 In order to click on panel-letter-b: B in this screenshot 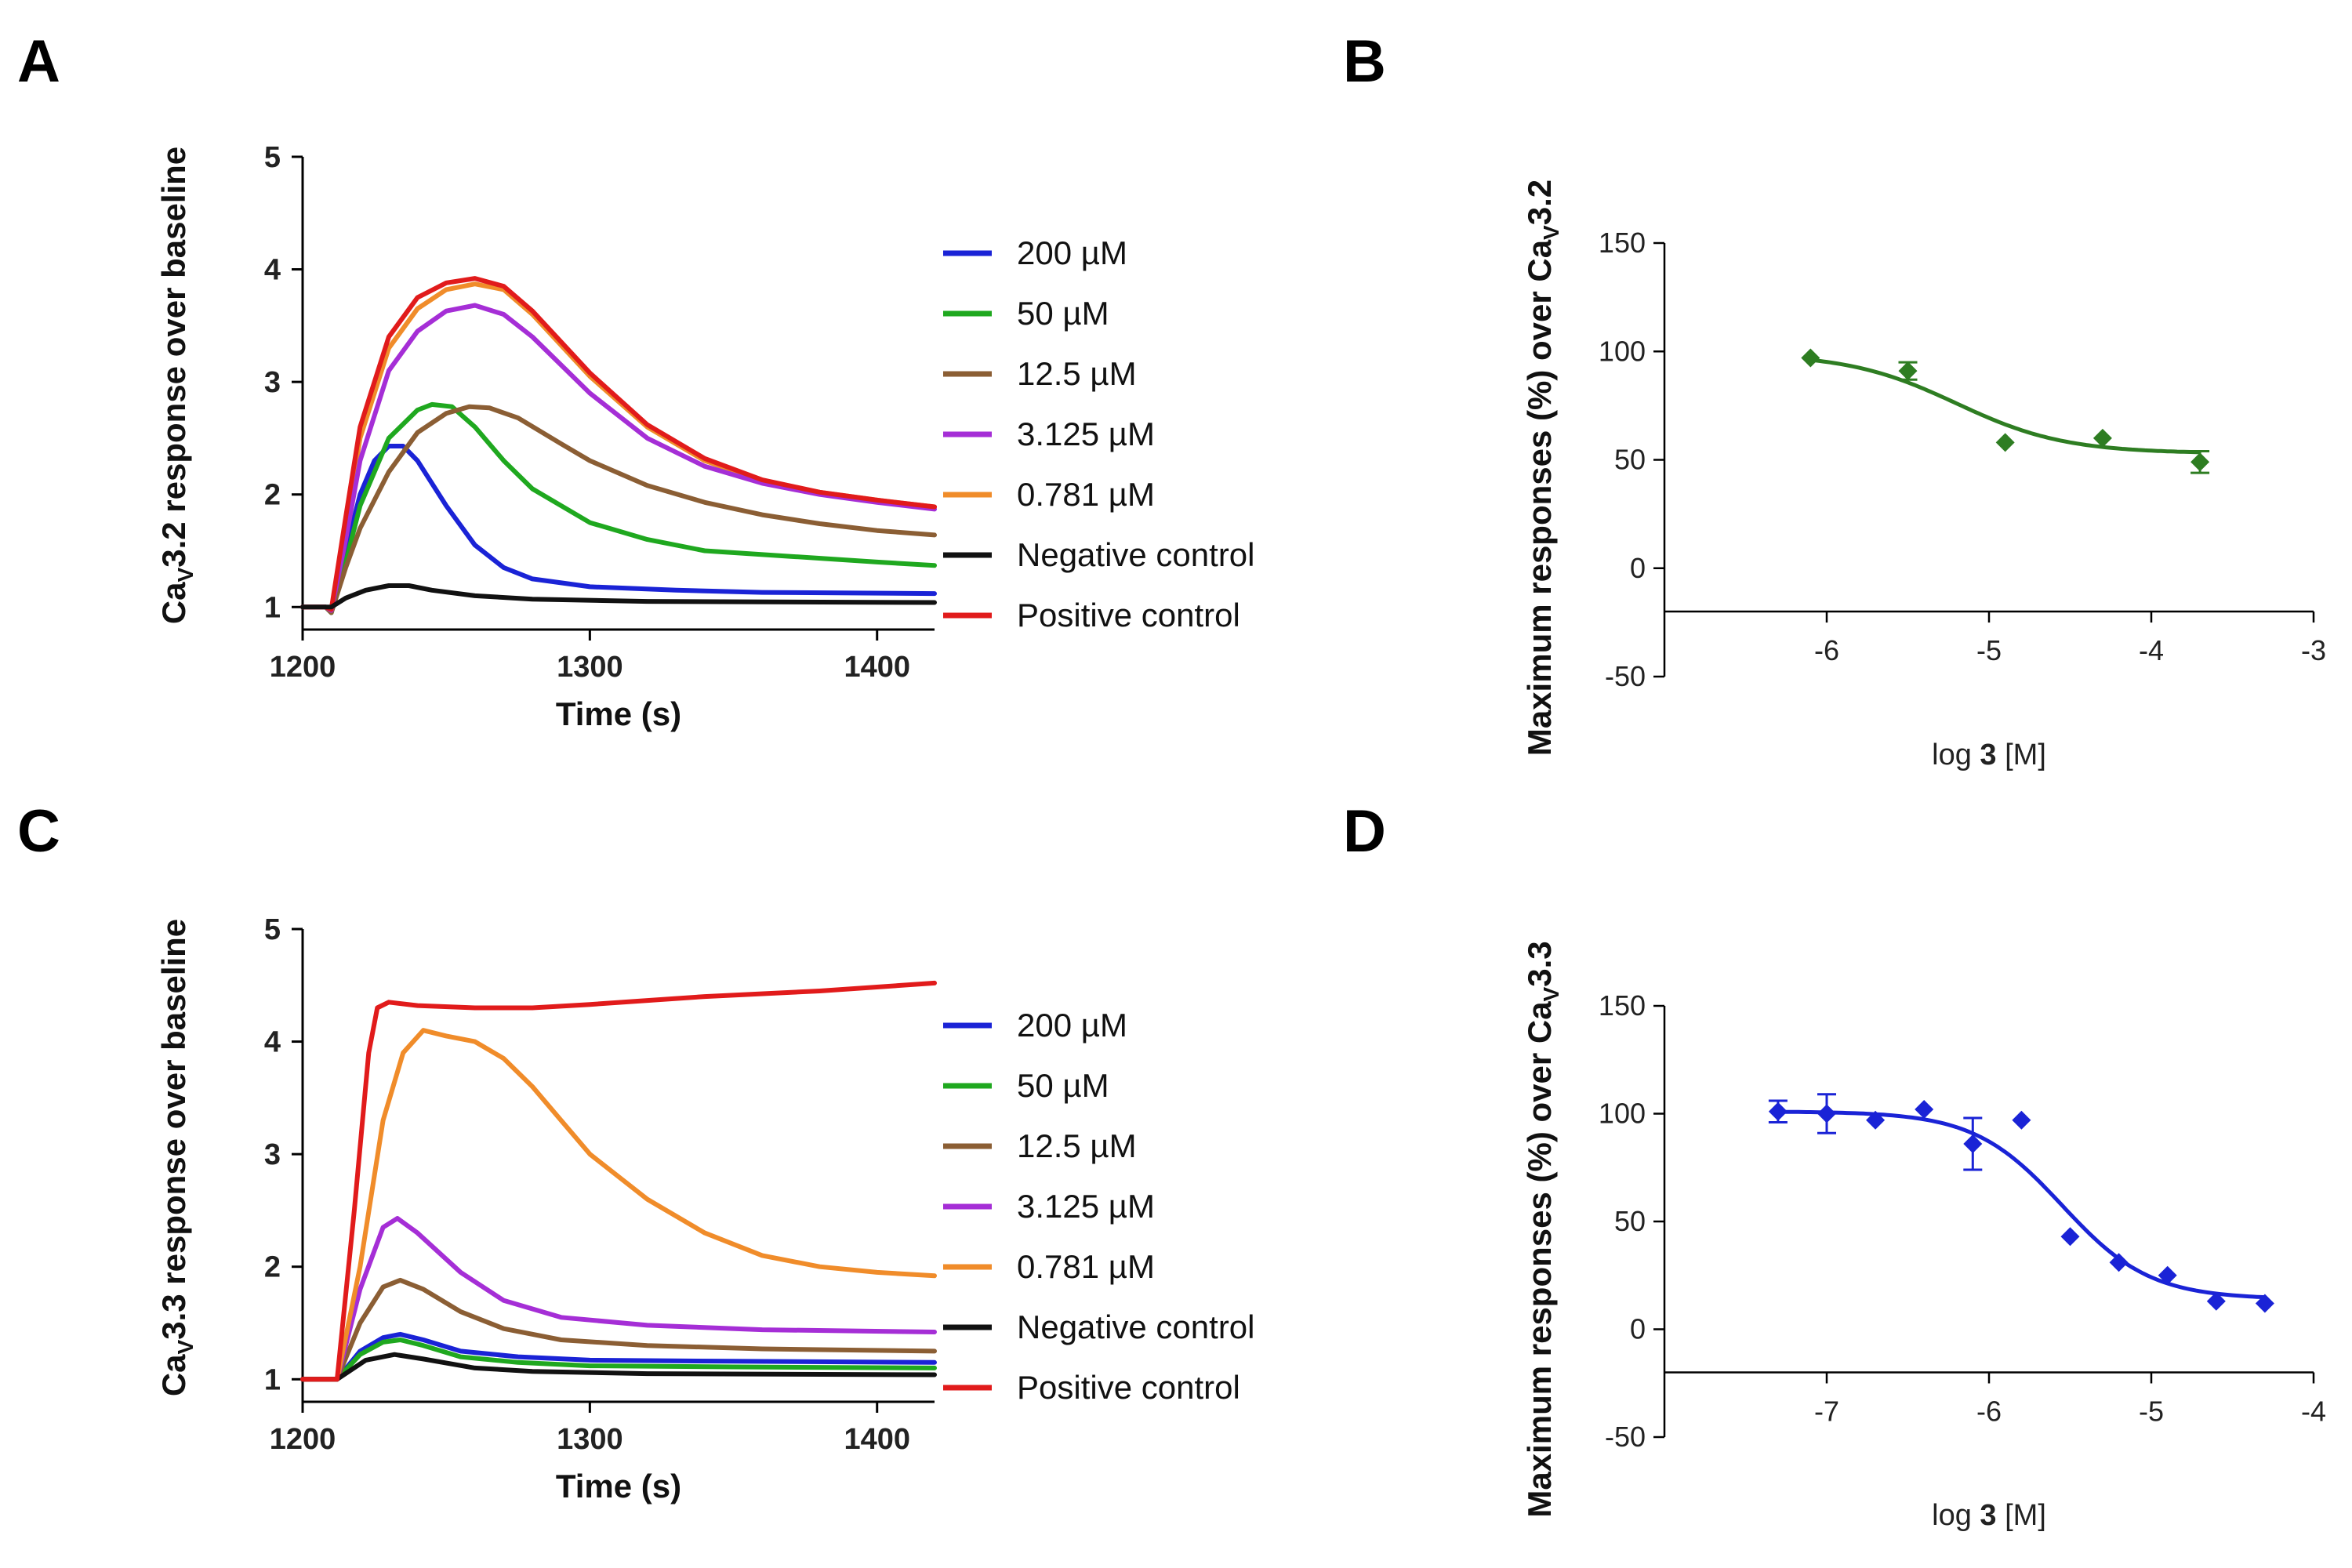, I will do `click(1364, 61)`.